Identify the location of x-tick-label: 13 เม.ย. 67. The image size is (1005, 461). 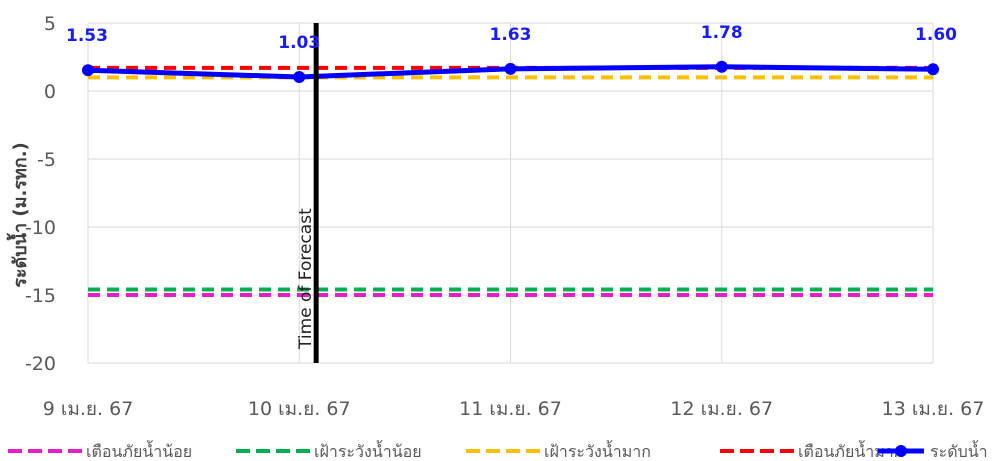
(933, 409).